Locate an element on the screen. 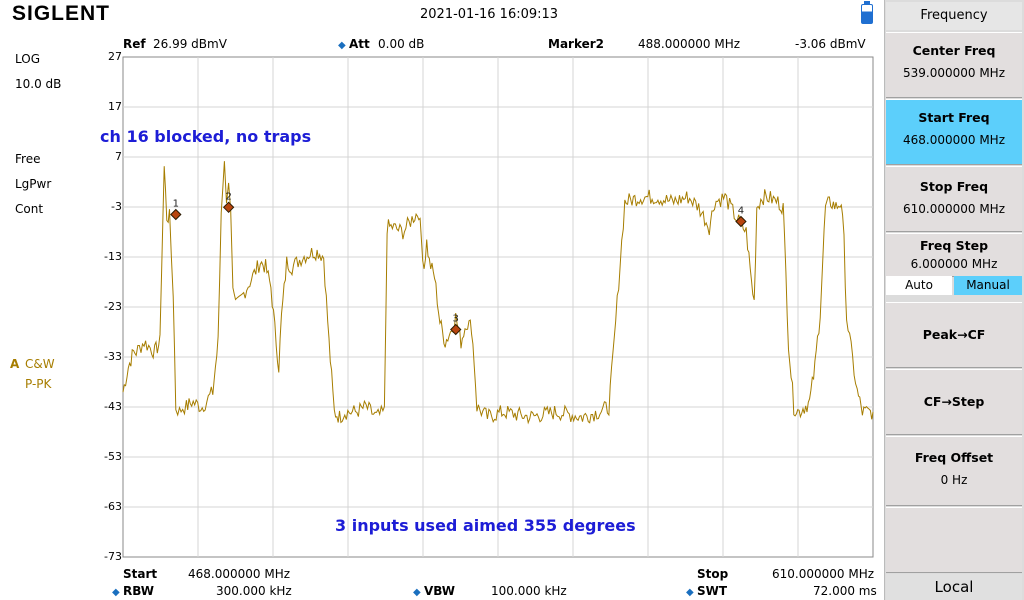 This screenshot has height=600, width=1024. peak-to-cf-label: Peak→CF is located at coordinates (954, 334).